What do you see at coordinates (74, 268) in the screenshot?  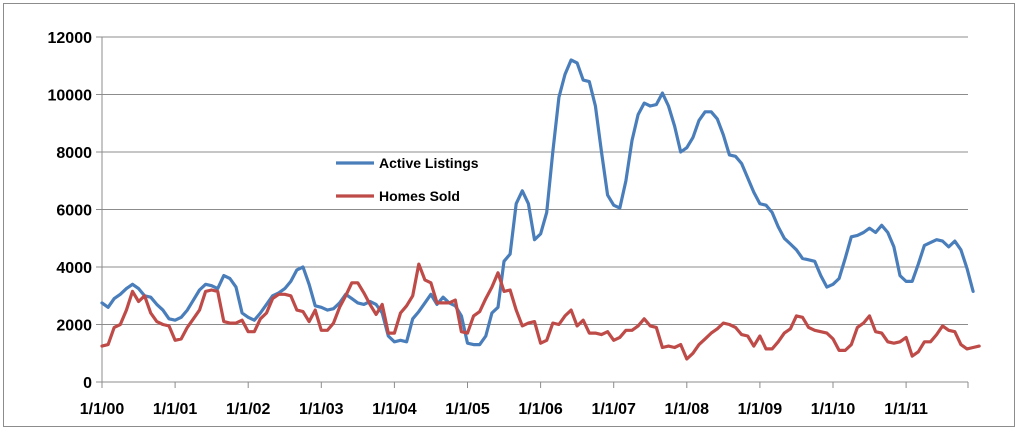 I see `y-tick-label: 4000` at bounding box center [74, 268].